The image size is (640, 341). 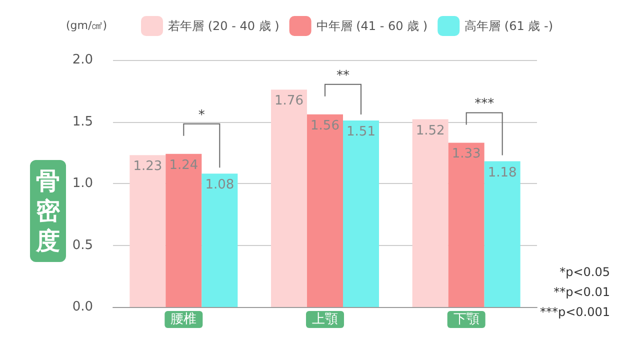 I want to click on text: (gm/㎠), so click(x=86, y=25).